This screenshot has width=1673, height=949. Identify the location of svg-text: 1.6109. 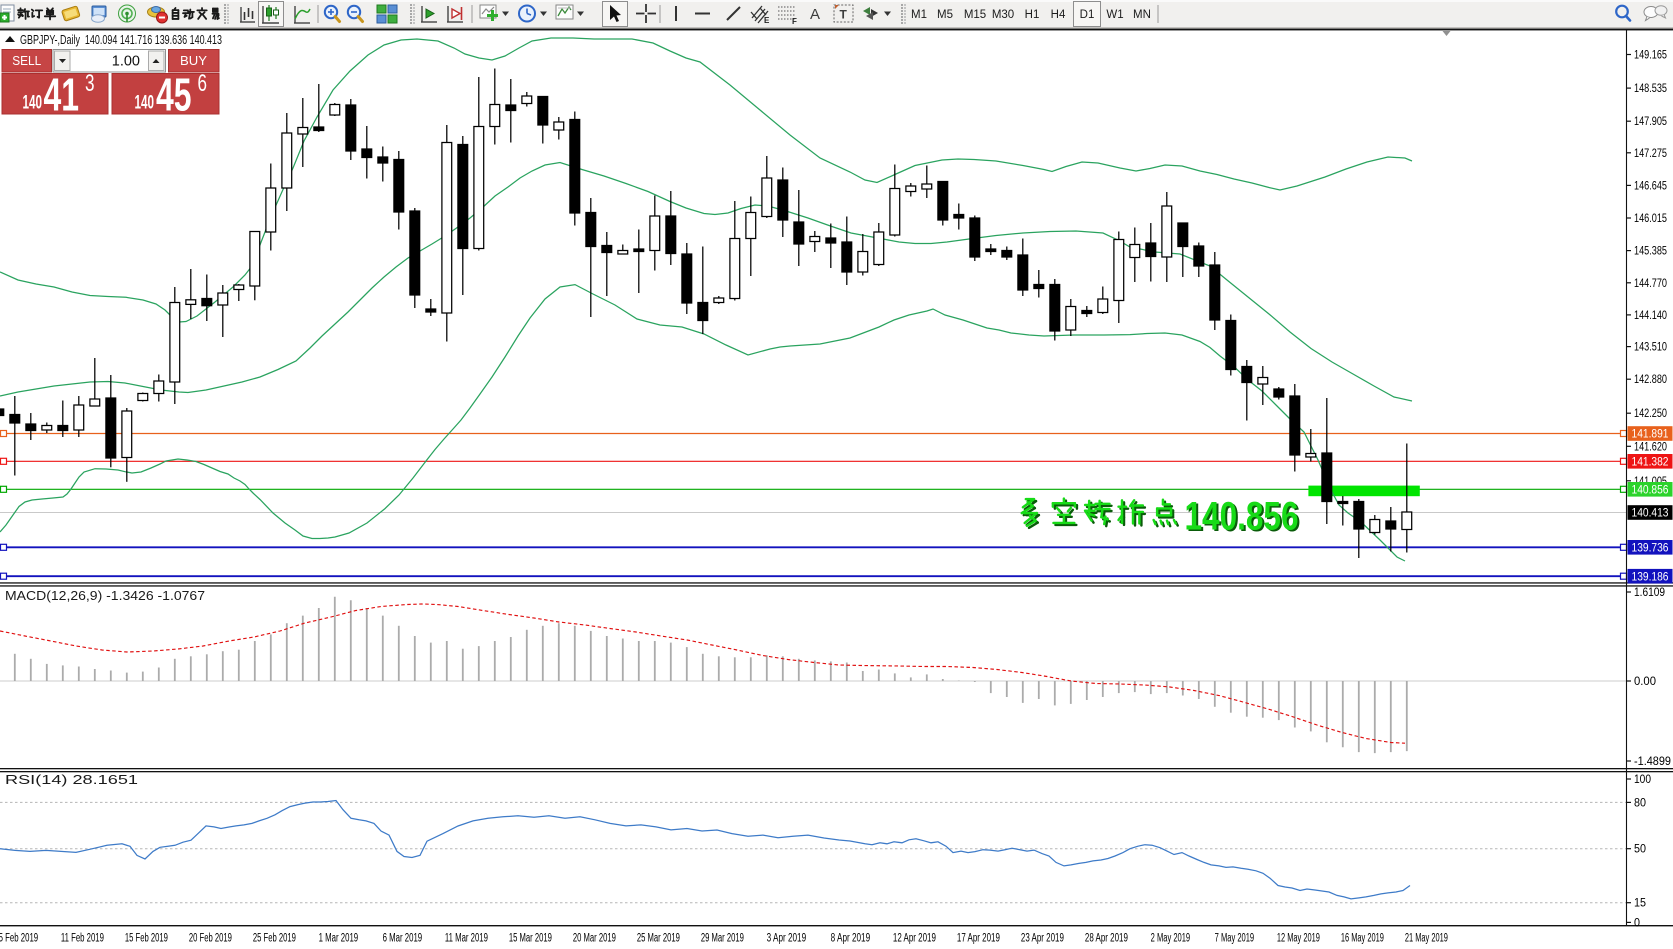
(1649, 593).